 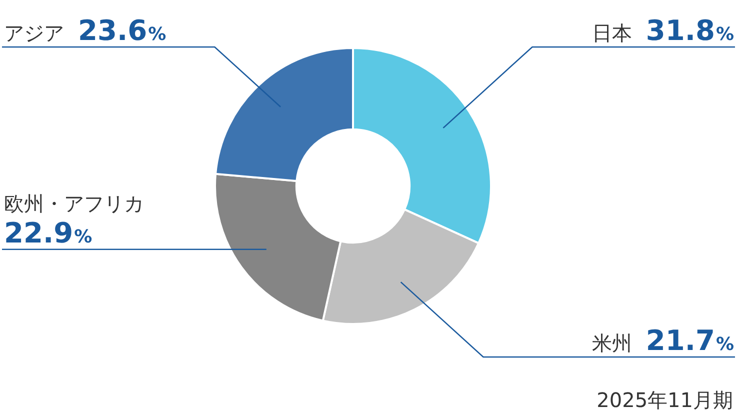 I want to click on data-label: 21.7%, so click(x=690, y=340).